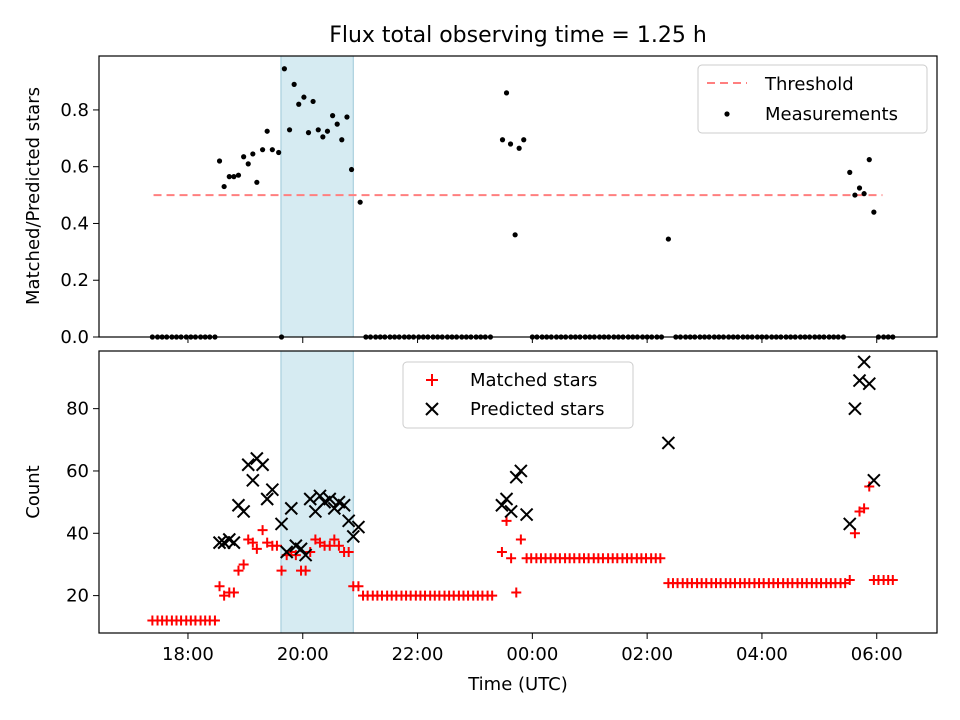  Describe the element at coordinates (188, 654) in the screenshot. I see `time-x-tick-label: 18:00` at that location.